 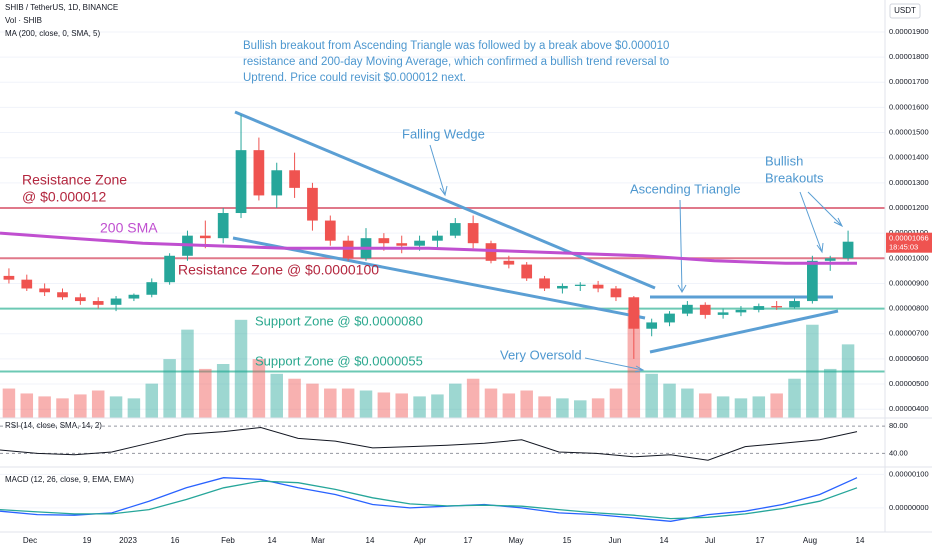 I want to click on volume-legend: Vol · SHIB, so click(x=23, y=20).